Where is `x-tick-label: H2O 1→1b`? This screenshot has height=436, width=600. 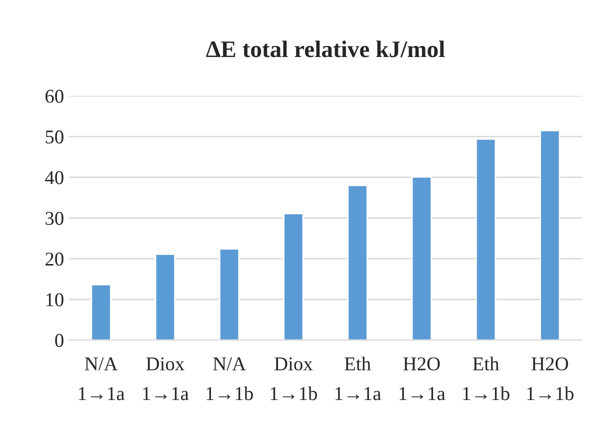
x-tick-label: H2O 1→1b is located at coordinates (550, 378).